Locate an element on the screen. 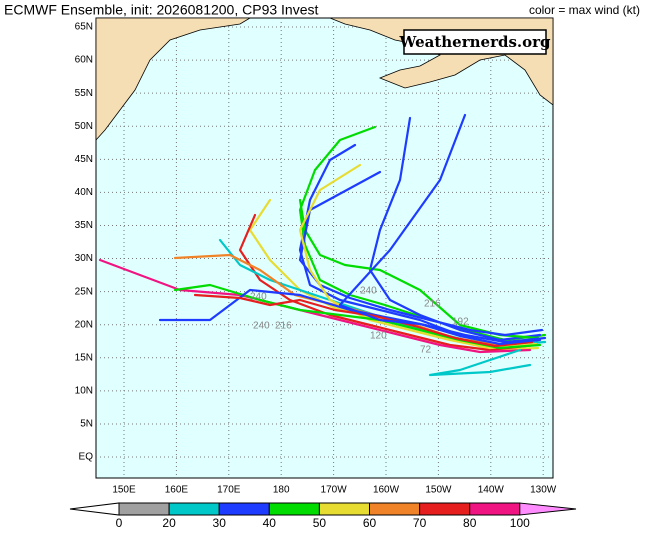 The height and width of the screenshot is (537, 646). lon-label: 160W is located at coordinates (386, 490).